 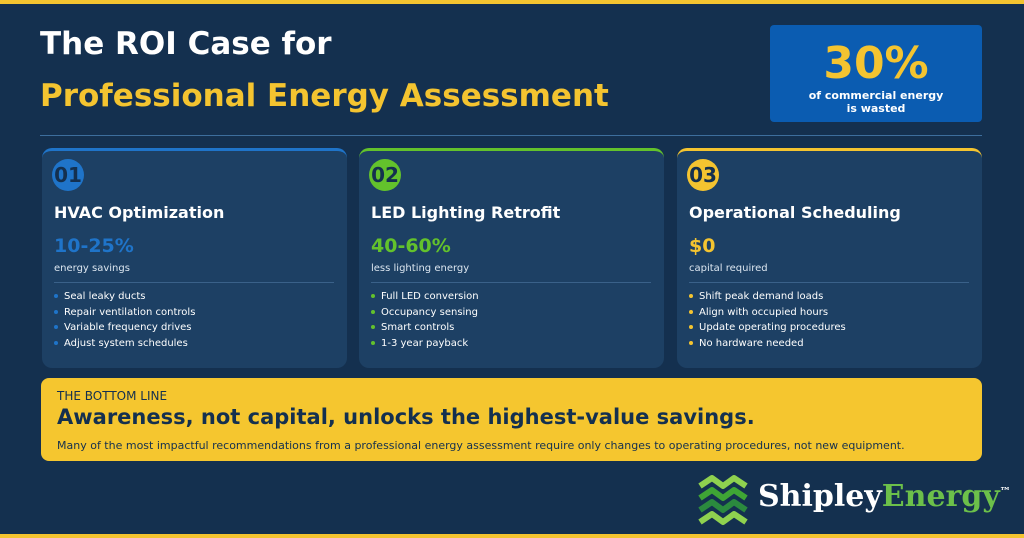 I want to click on card-stat: 40-60%, so click(x=411, y=246).